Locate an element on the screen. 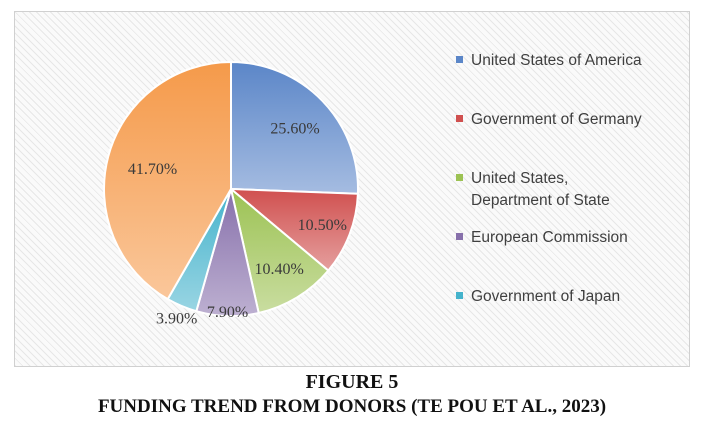  legend-item-usa: United States of America is located at coordinates (563, 61).